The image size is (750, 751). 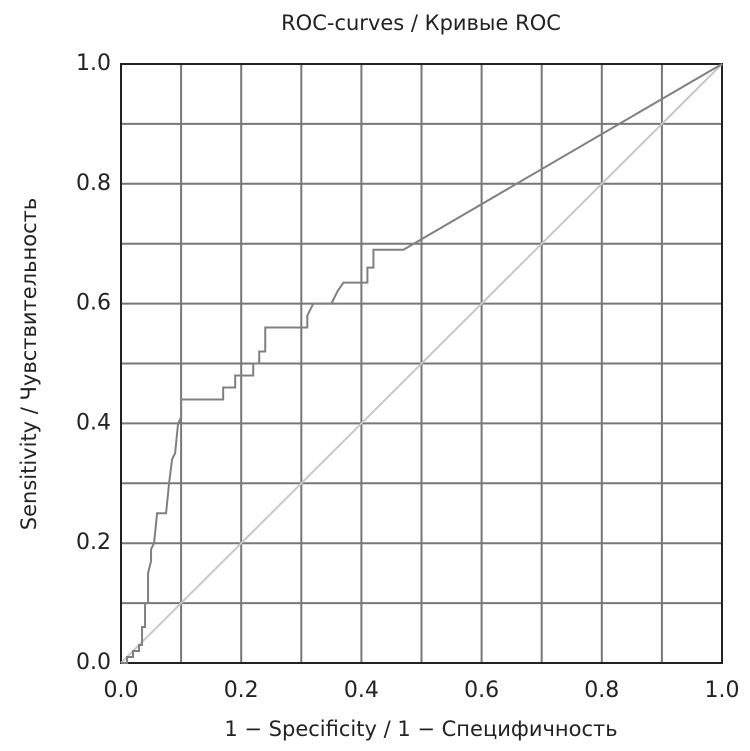 I want to click on y-tick-label: 0.2, so click(x=93, y=542).